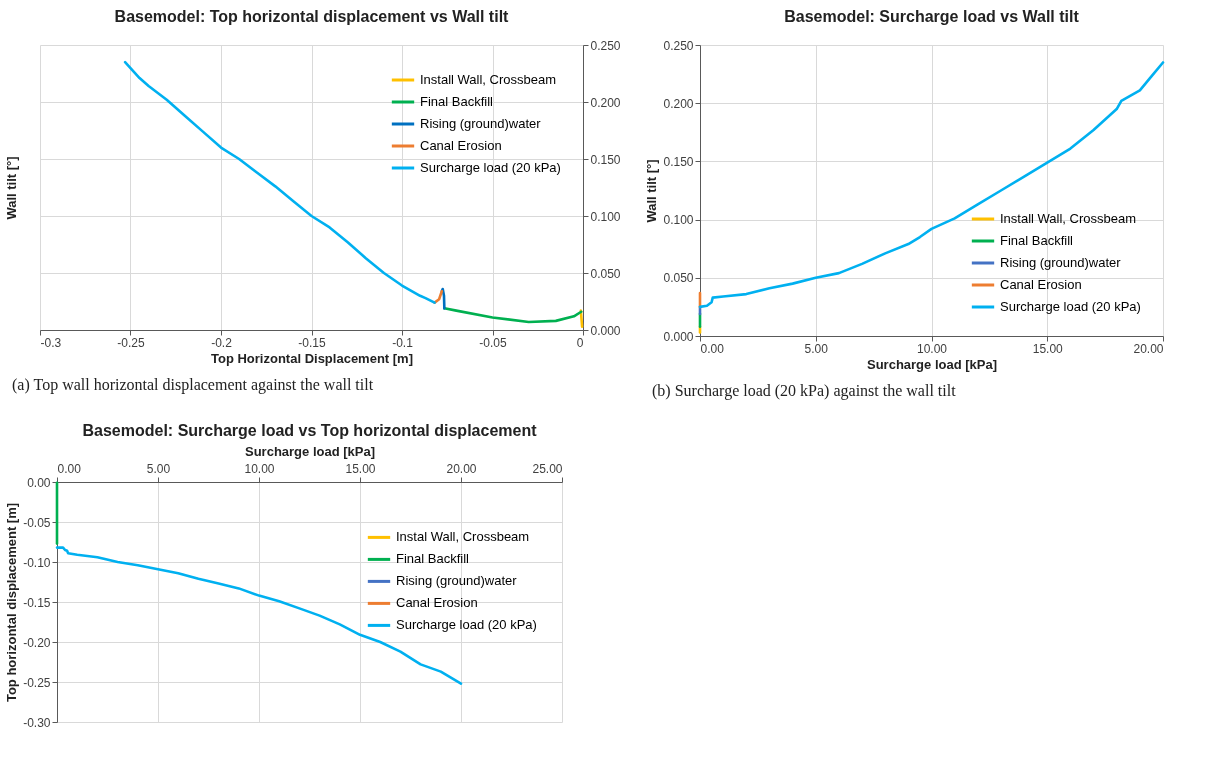 The image size is (1205, 761). I want to click on y-tick-label: -0.30, so click(37, 722).